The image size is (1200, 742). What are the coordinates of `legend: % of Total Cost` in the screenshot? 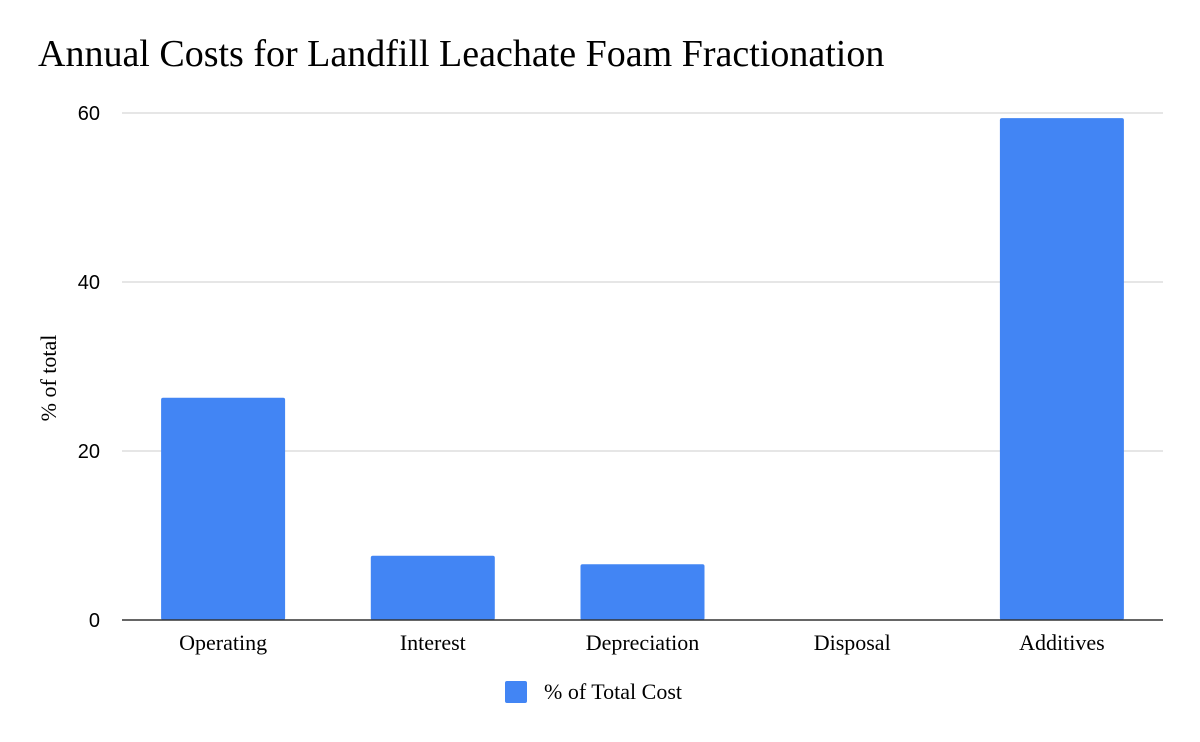 It's located at (593, 691).